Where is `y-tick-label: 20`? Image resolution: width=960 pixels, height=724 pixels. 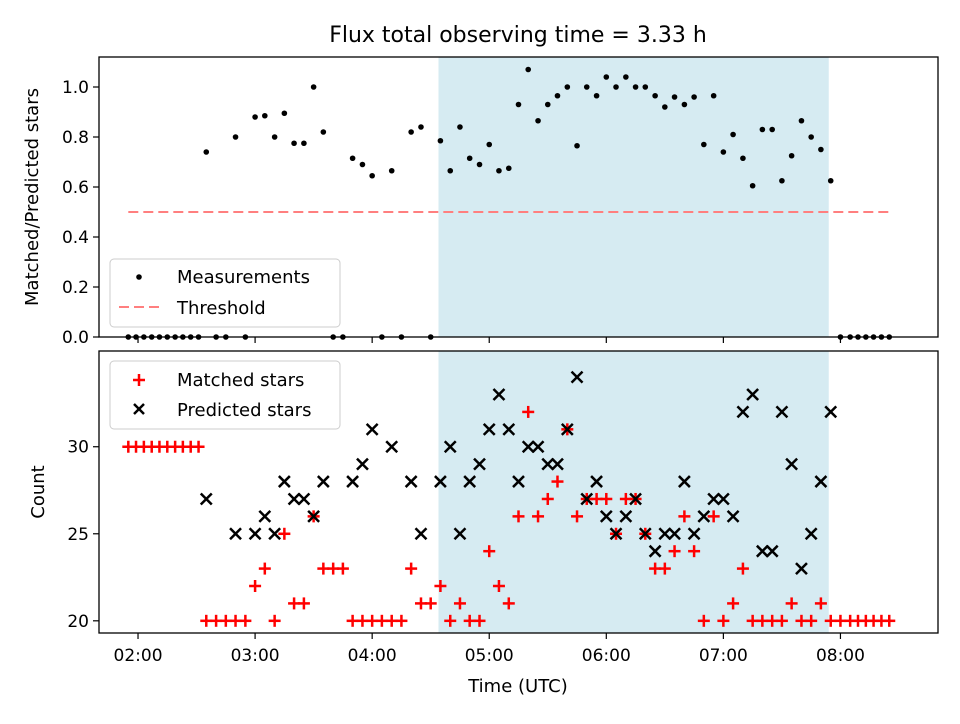 y-tick-label: 20 is located at coordinates (78, 622).